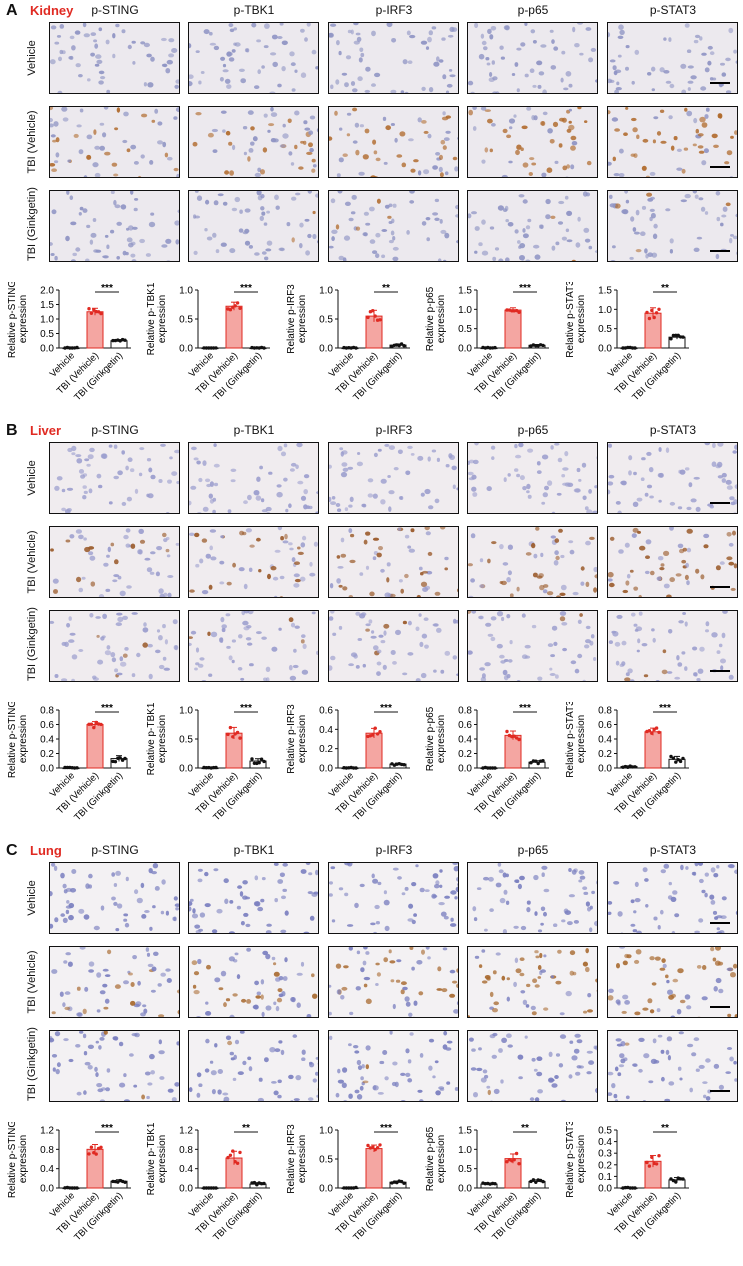 This screenshot has height=1266, width=743. What do you see at coordinates (12, 430) in the screenshot?
I see `panel-letter: B` at bounding box center [12, 430].